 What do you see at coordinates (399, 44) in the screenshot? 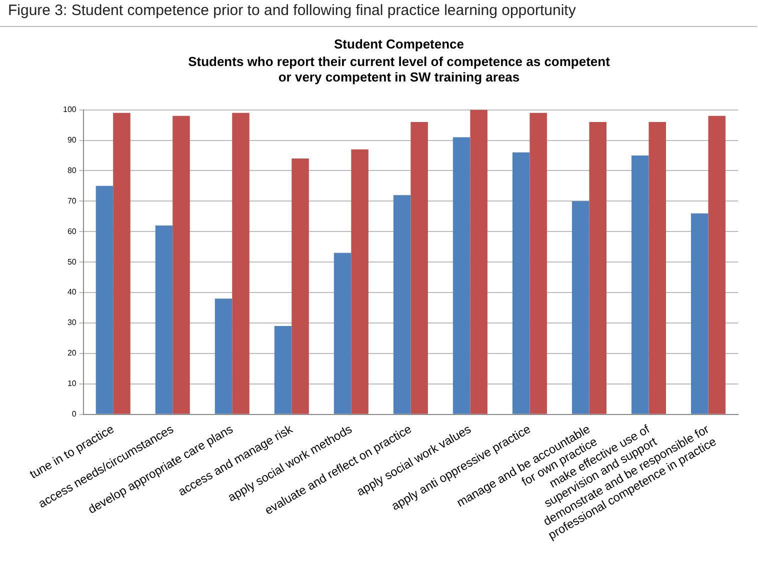
I see `chart-title: Student Competence` at bounding box center [399, 44].